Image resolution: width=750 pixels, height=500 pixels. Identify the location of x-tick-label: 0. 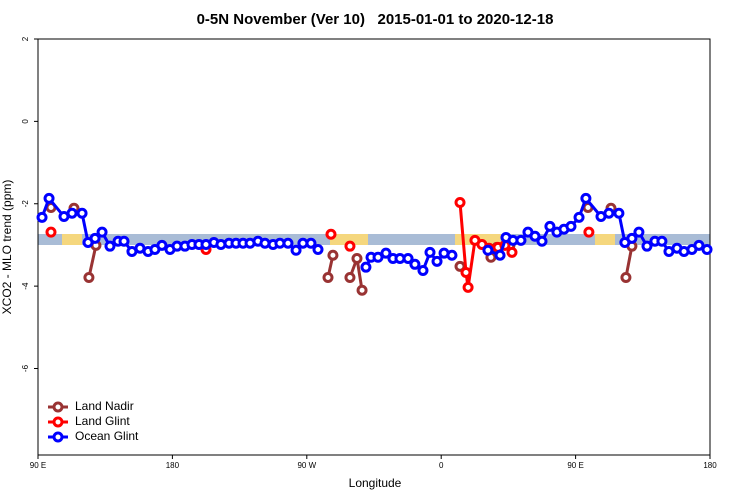
(441, 465).